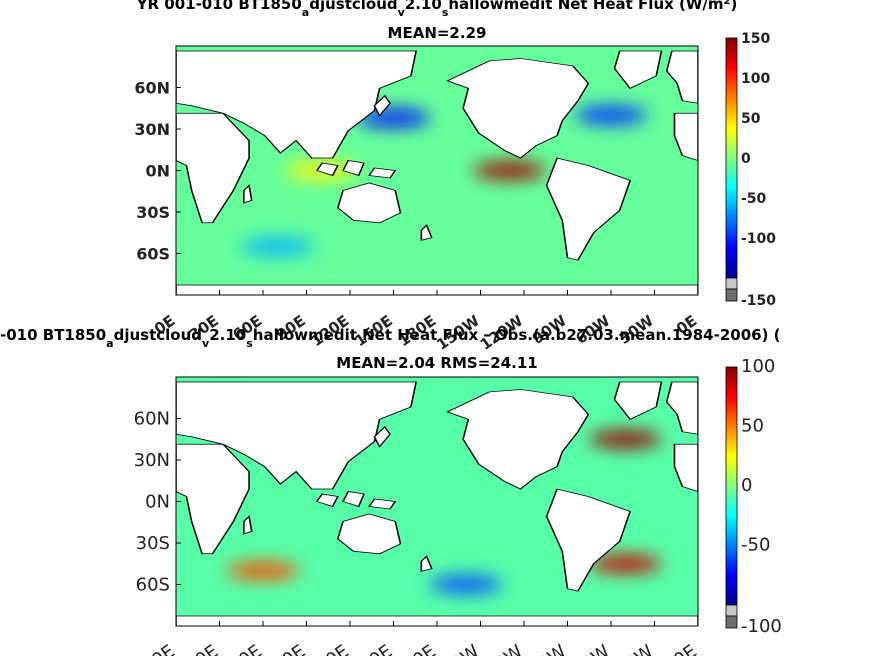 The width and height of the screenshot is (875, 656). Describe the element at coordinates (152, 460) in the screenshot. I see `chart2-lat-label: 30N` at that location.